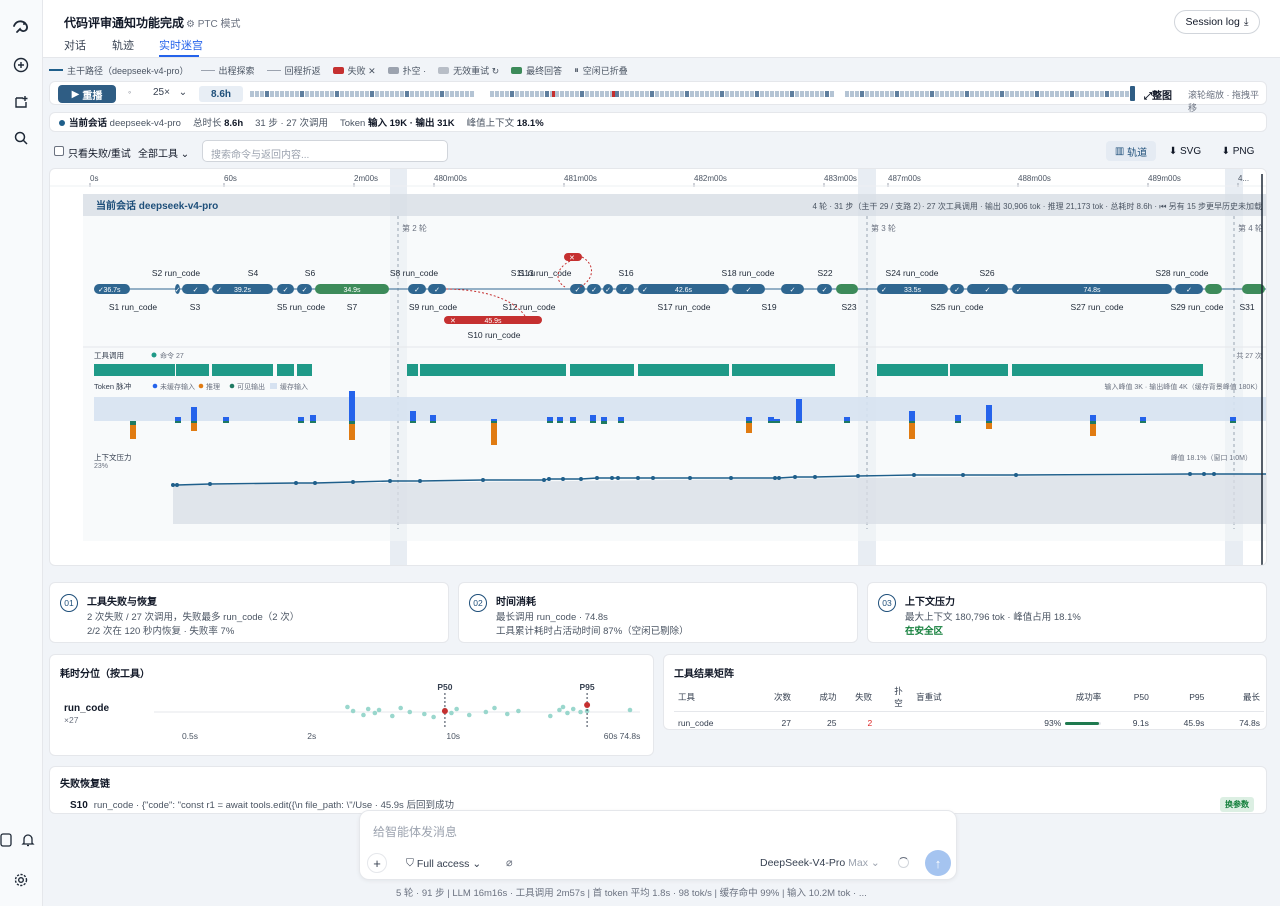 The width and height of the screenshot is (1280, 906). What do you see at coordinates (1131, 151) in the screenshot?
I see `view-track-button: ▥ 轨道` at bounding box center [1131, 151].